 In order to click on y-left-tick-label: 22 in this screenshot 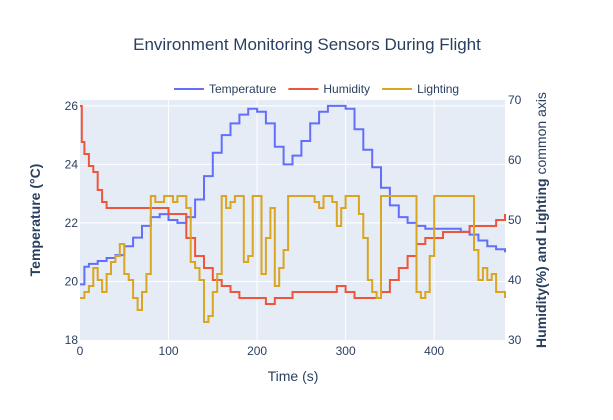, I will do `click(72, 223)`.